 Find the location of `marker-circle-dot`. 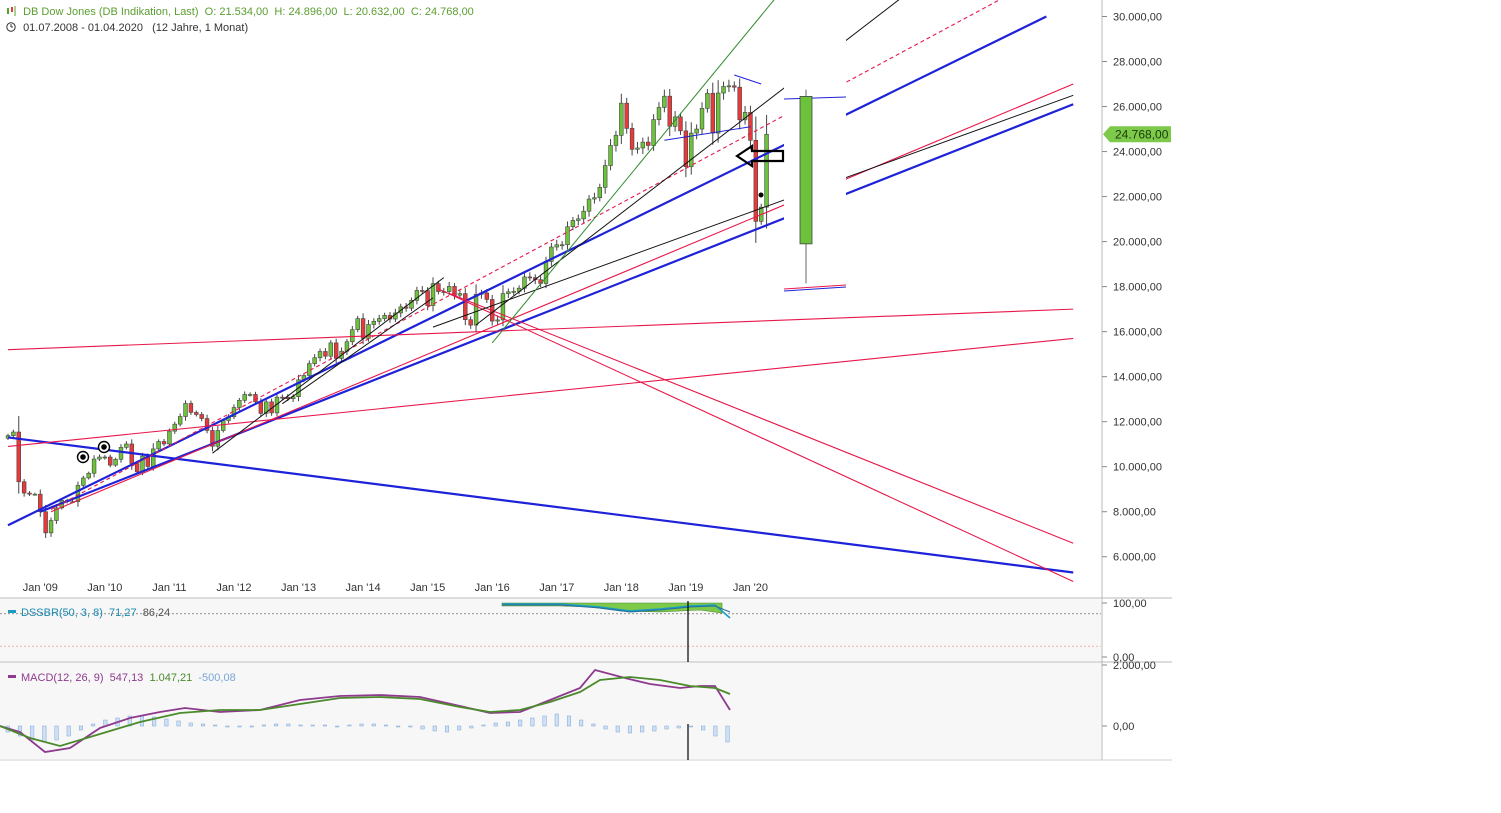

marker-circle-dot is located at coordinates (83, 457).